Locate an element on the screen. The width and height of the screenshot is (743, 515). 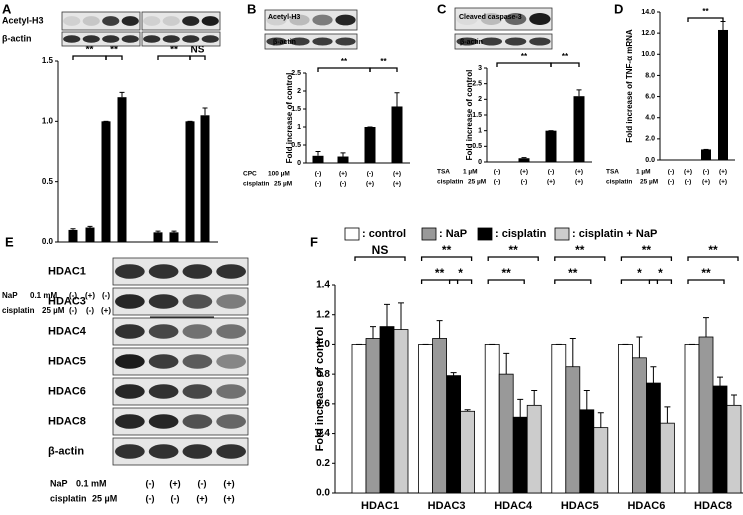
significance-label: NS is located at coordinates (380, 250).